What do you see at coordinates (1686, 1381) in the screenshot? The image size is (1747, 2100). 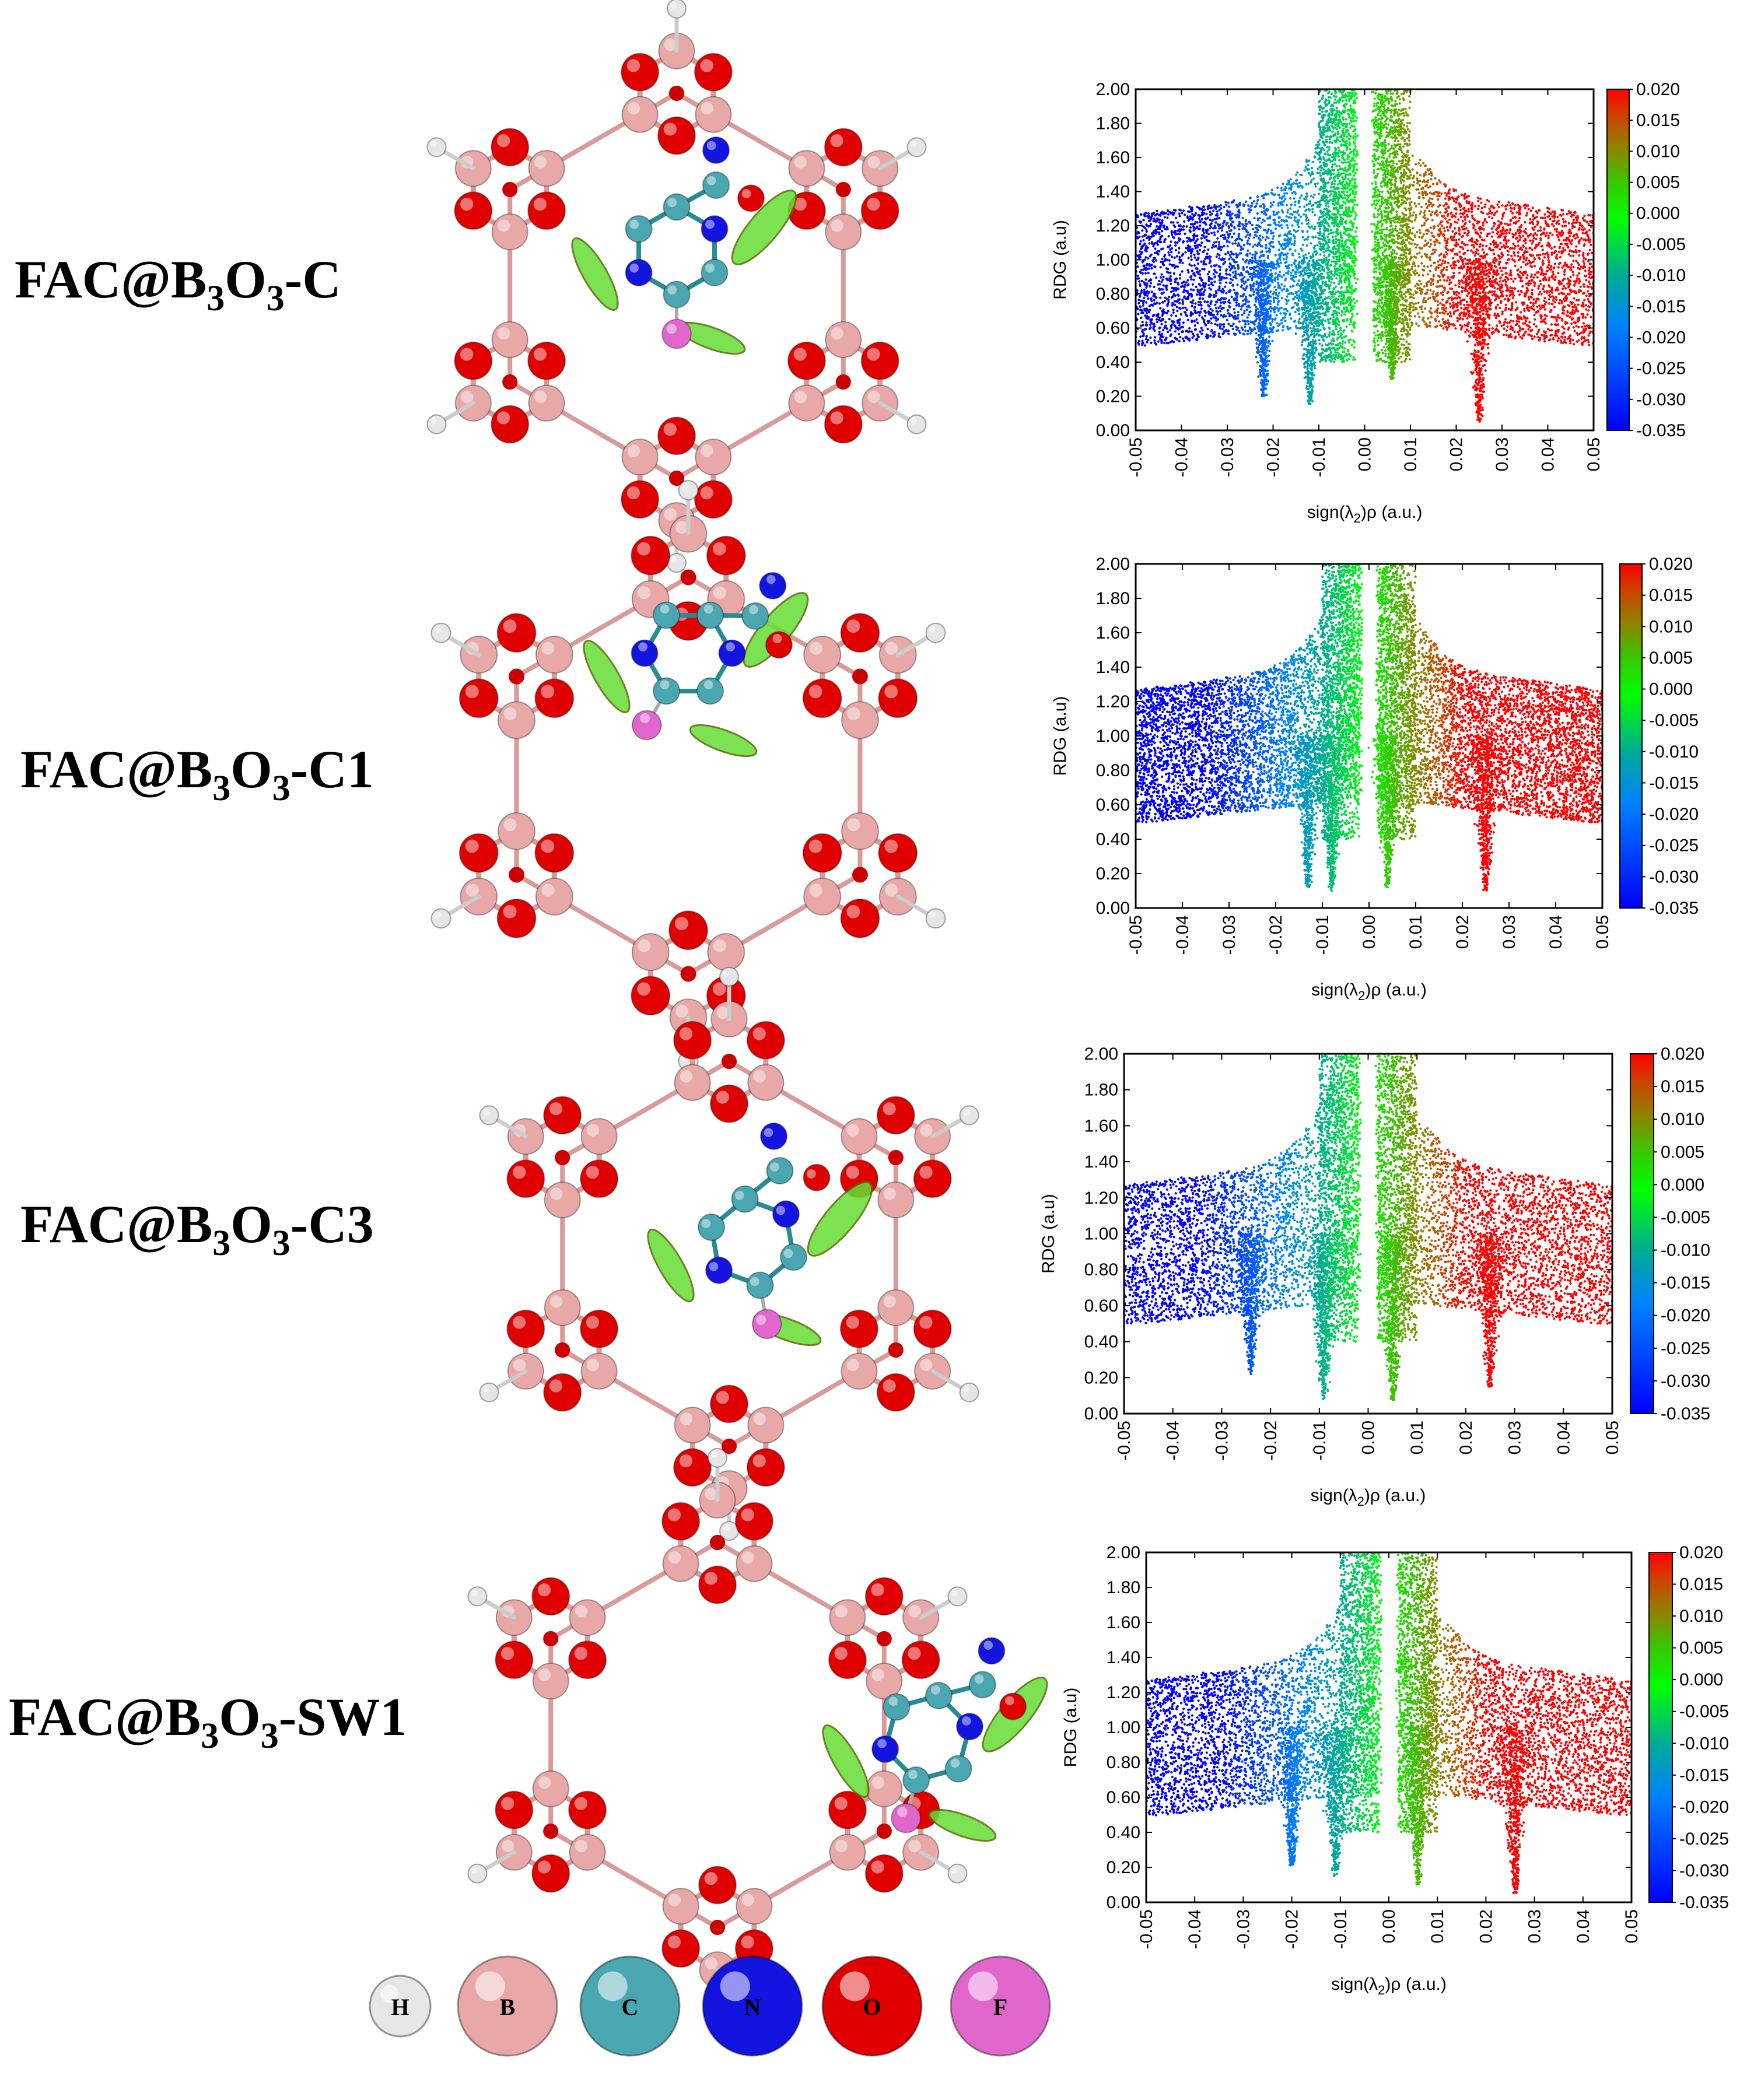 I see `colorbar-tick-label: -0.030` at bounding box center [1686, 1381].